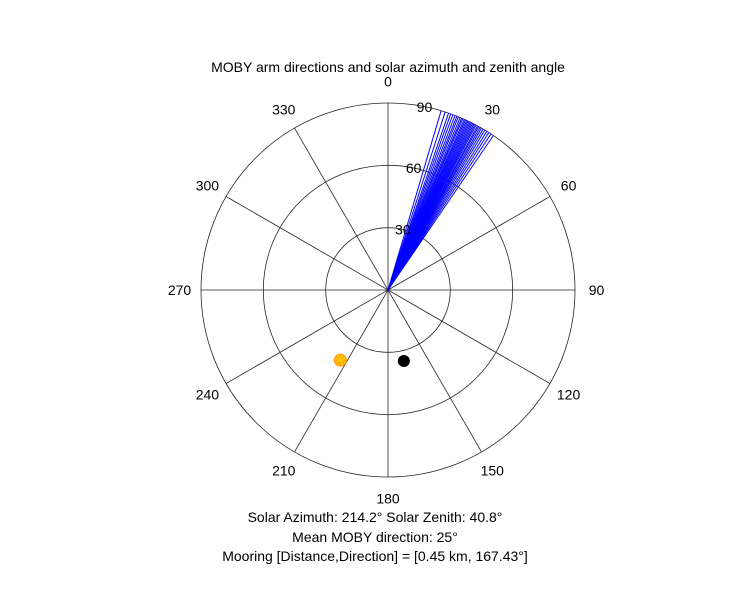 The width and height of the screenshot is (750, 605). Describe the element at coordinates (208, 394) in the screenshot. I see `theta-tick-label: 240` at that location.